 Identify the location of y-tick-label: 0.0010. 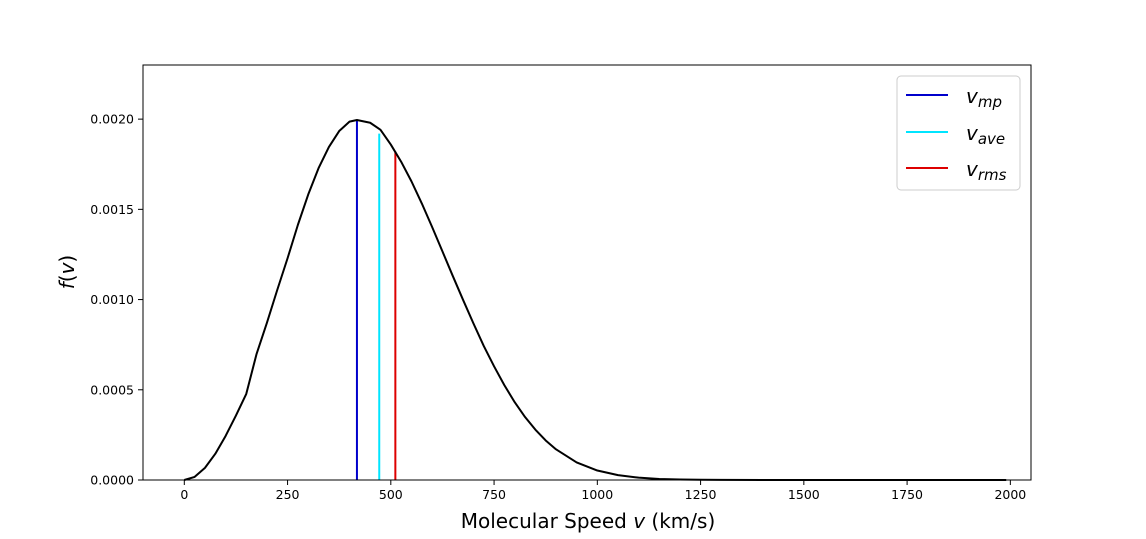
(112, 299).